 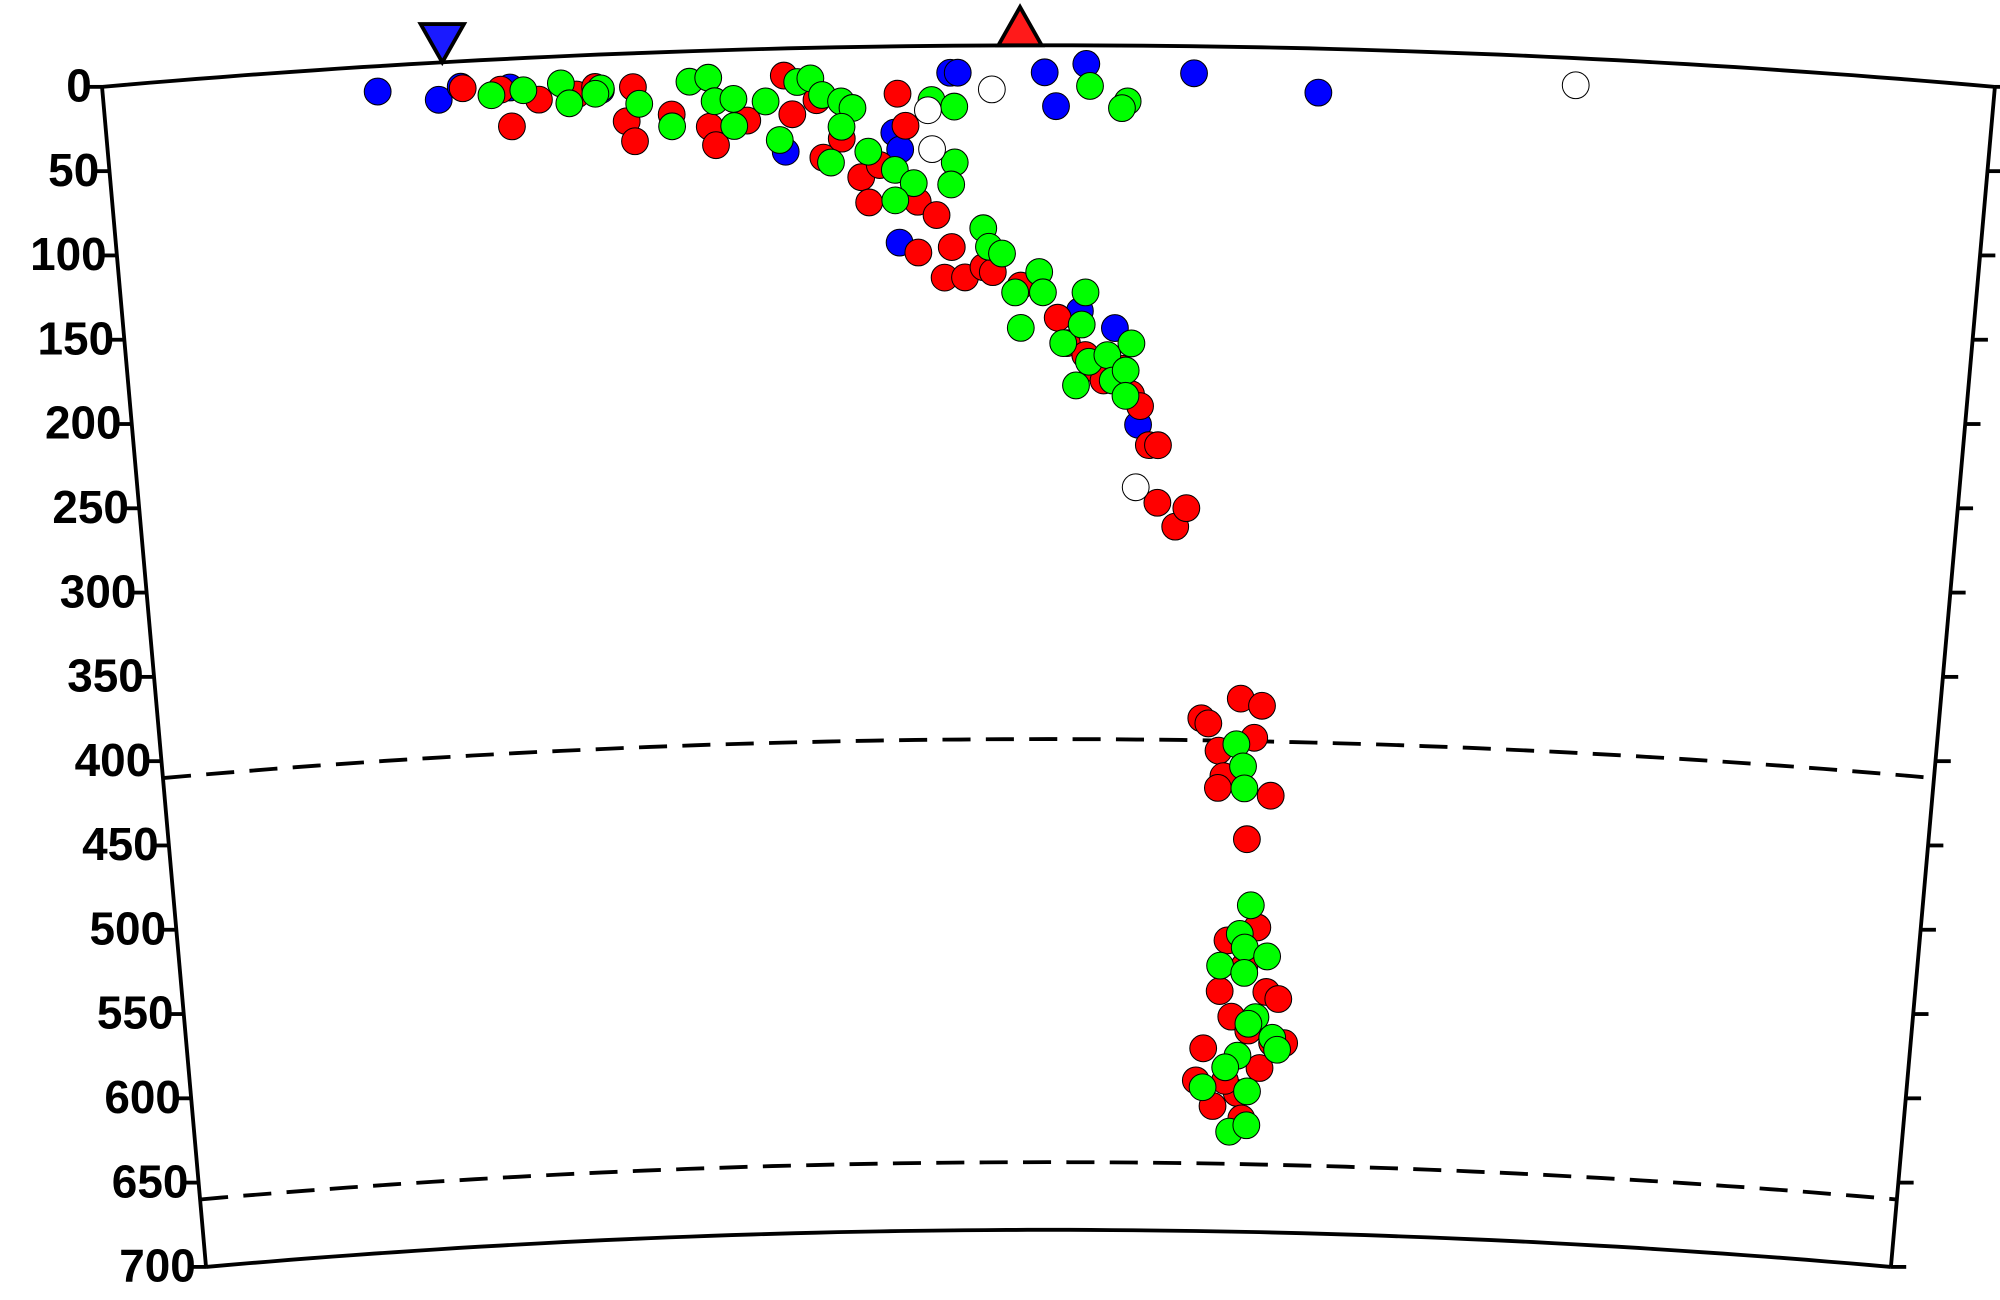 What do you see at coordinates (128, 928) in the screenshot?
I see `y-tick-label: 500` at bounding box center [128, 928].